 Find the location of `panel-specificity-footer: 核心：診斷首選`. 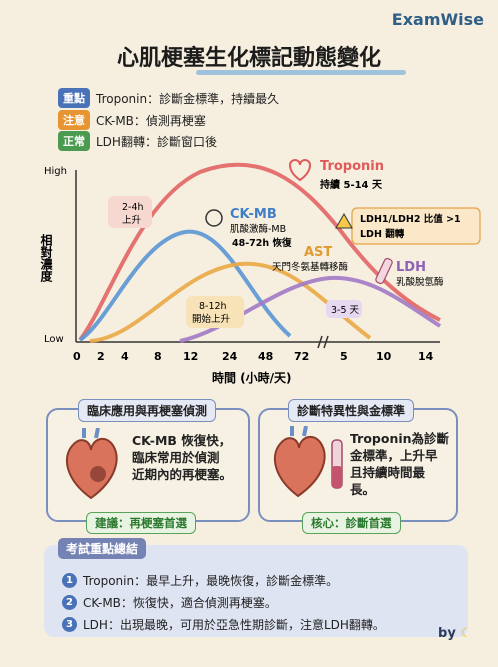

panel-specificity-footer: 核心：診斷首選 is located at coordinates (351, 523).